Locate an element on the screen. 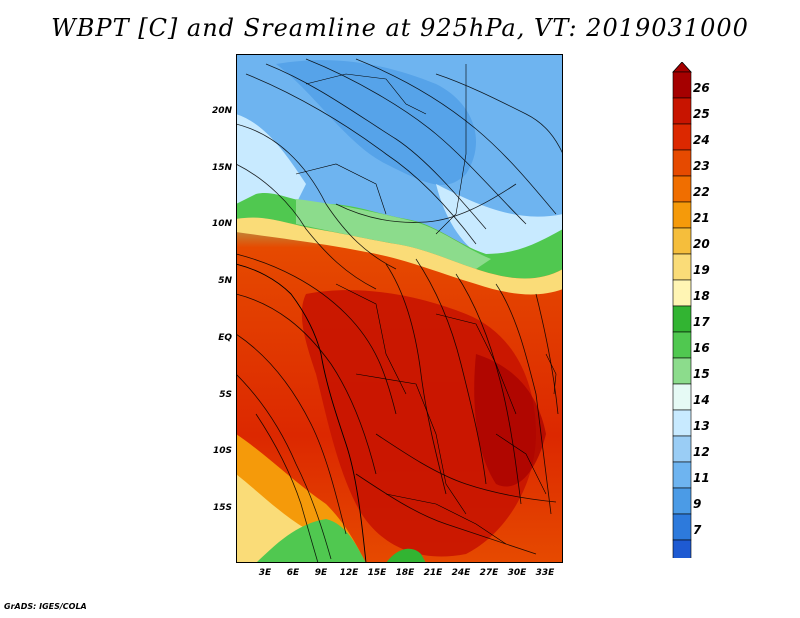 The image size is (800, 618). x-tick-label: 3E is located at coordinates (265, 573).